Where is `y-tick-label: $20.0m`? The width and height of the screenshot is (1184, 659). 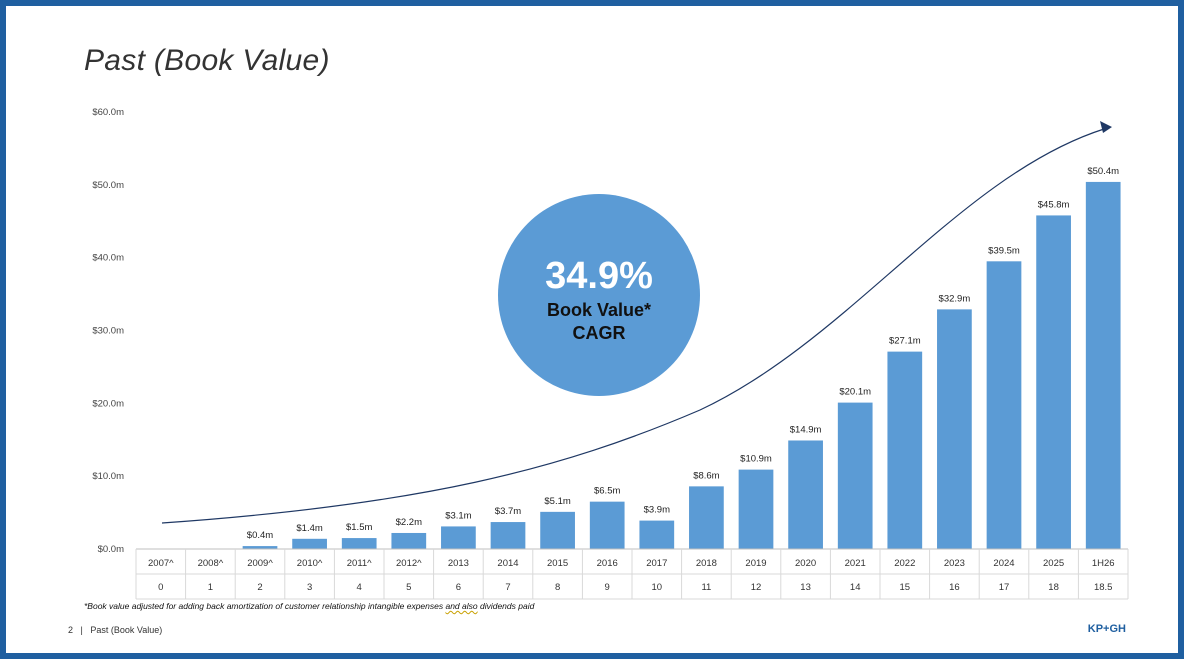 y-tick-label: $20.0m is located at coordinates (108, 403).